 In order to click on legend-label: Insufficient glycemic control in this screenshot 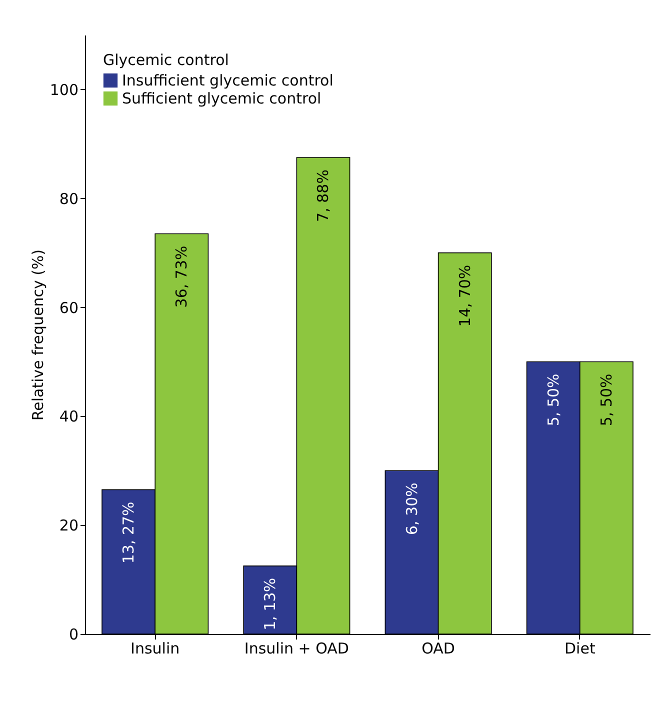, I will do `click(228, 81)`.